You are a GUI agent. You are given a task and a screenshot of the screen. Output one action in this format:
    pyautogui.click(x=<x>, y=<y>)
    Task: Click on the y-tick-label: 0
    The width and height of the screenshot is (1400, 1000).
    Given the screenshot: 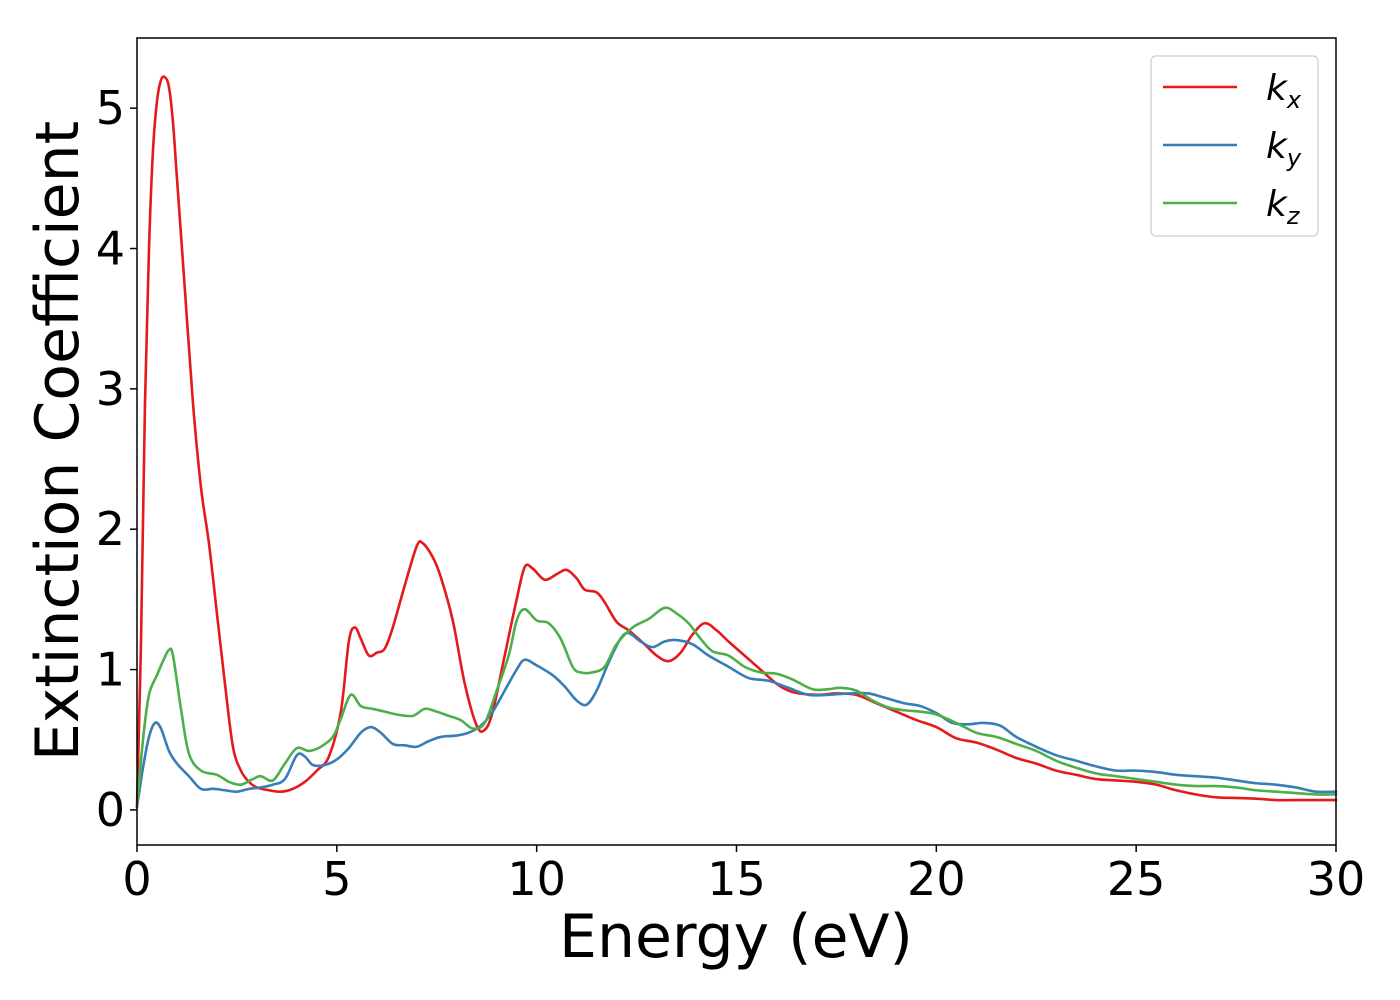 What is the action you would take?
    pyautogui.click(x=110, y=810)
    